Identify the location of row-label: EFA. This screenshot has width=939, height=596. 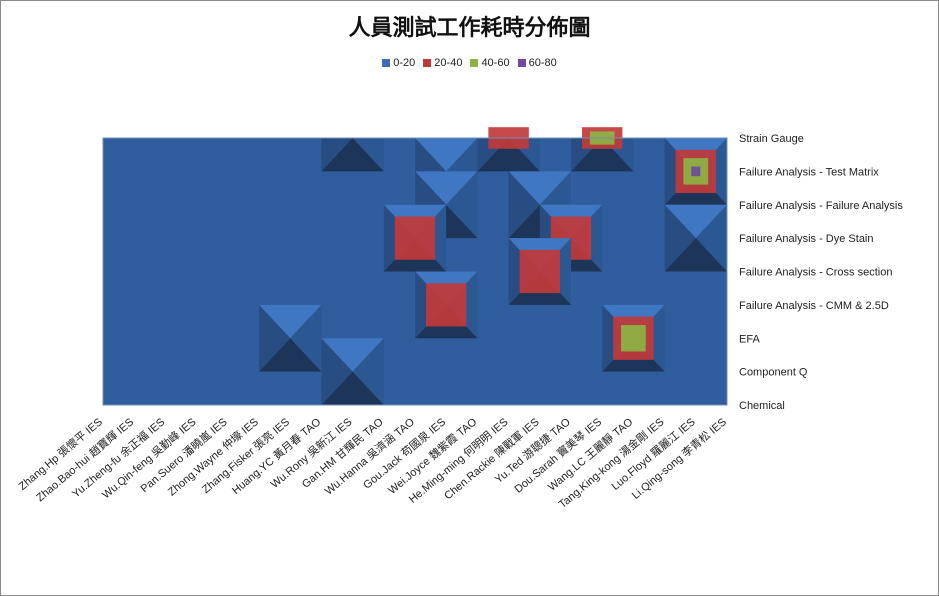
(749, 339).